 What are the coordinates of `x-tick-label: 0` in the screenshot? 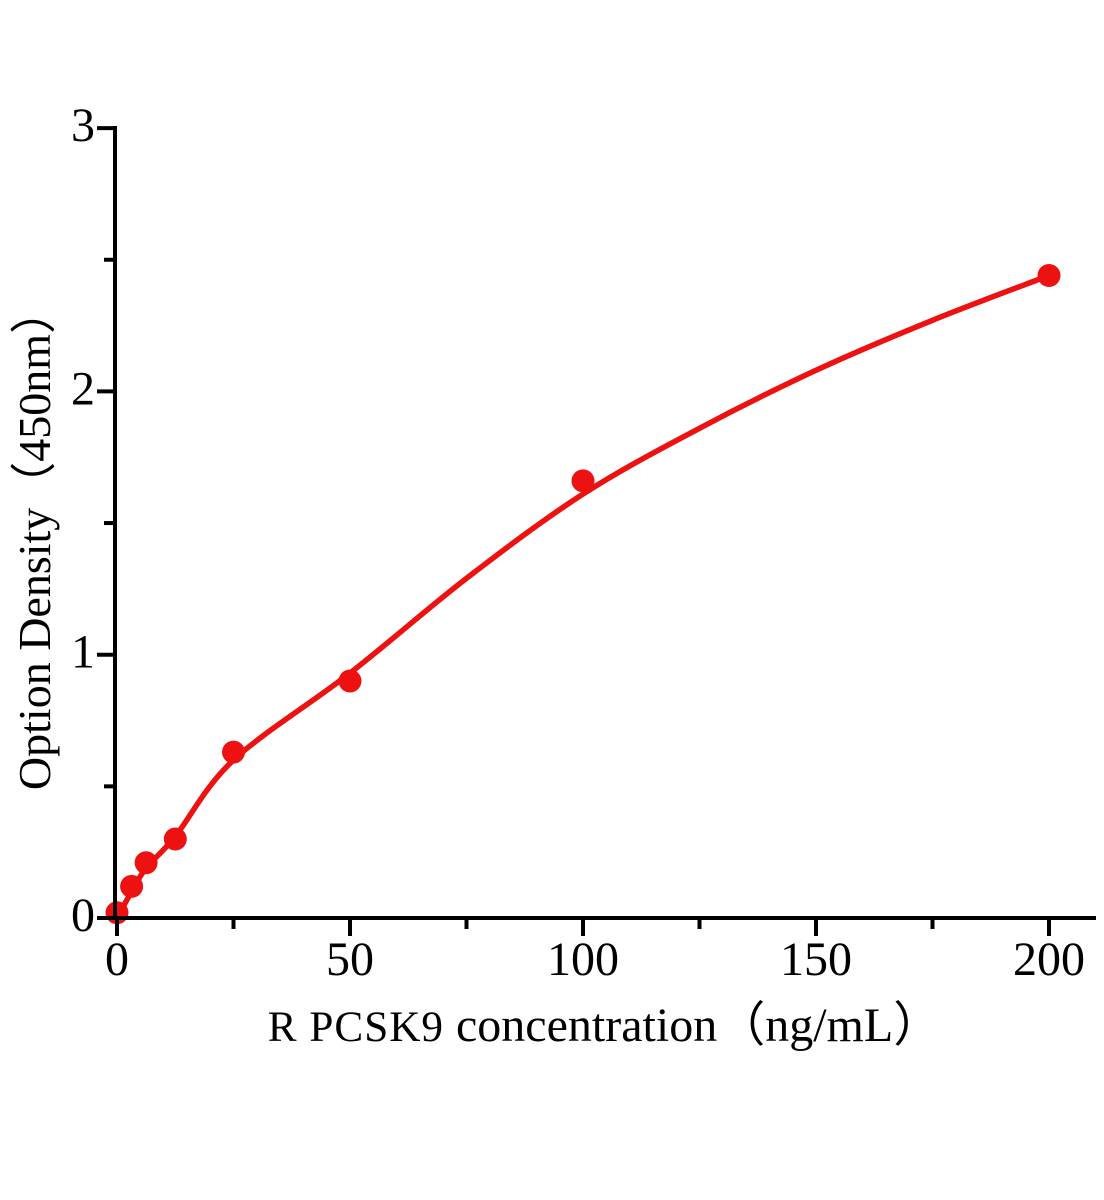 It's located at (117, 959).